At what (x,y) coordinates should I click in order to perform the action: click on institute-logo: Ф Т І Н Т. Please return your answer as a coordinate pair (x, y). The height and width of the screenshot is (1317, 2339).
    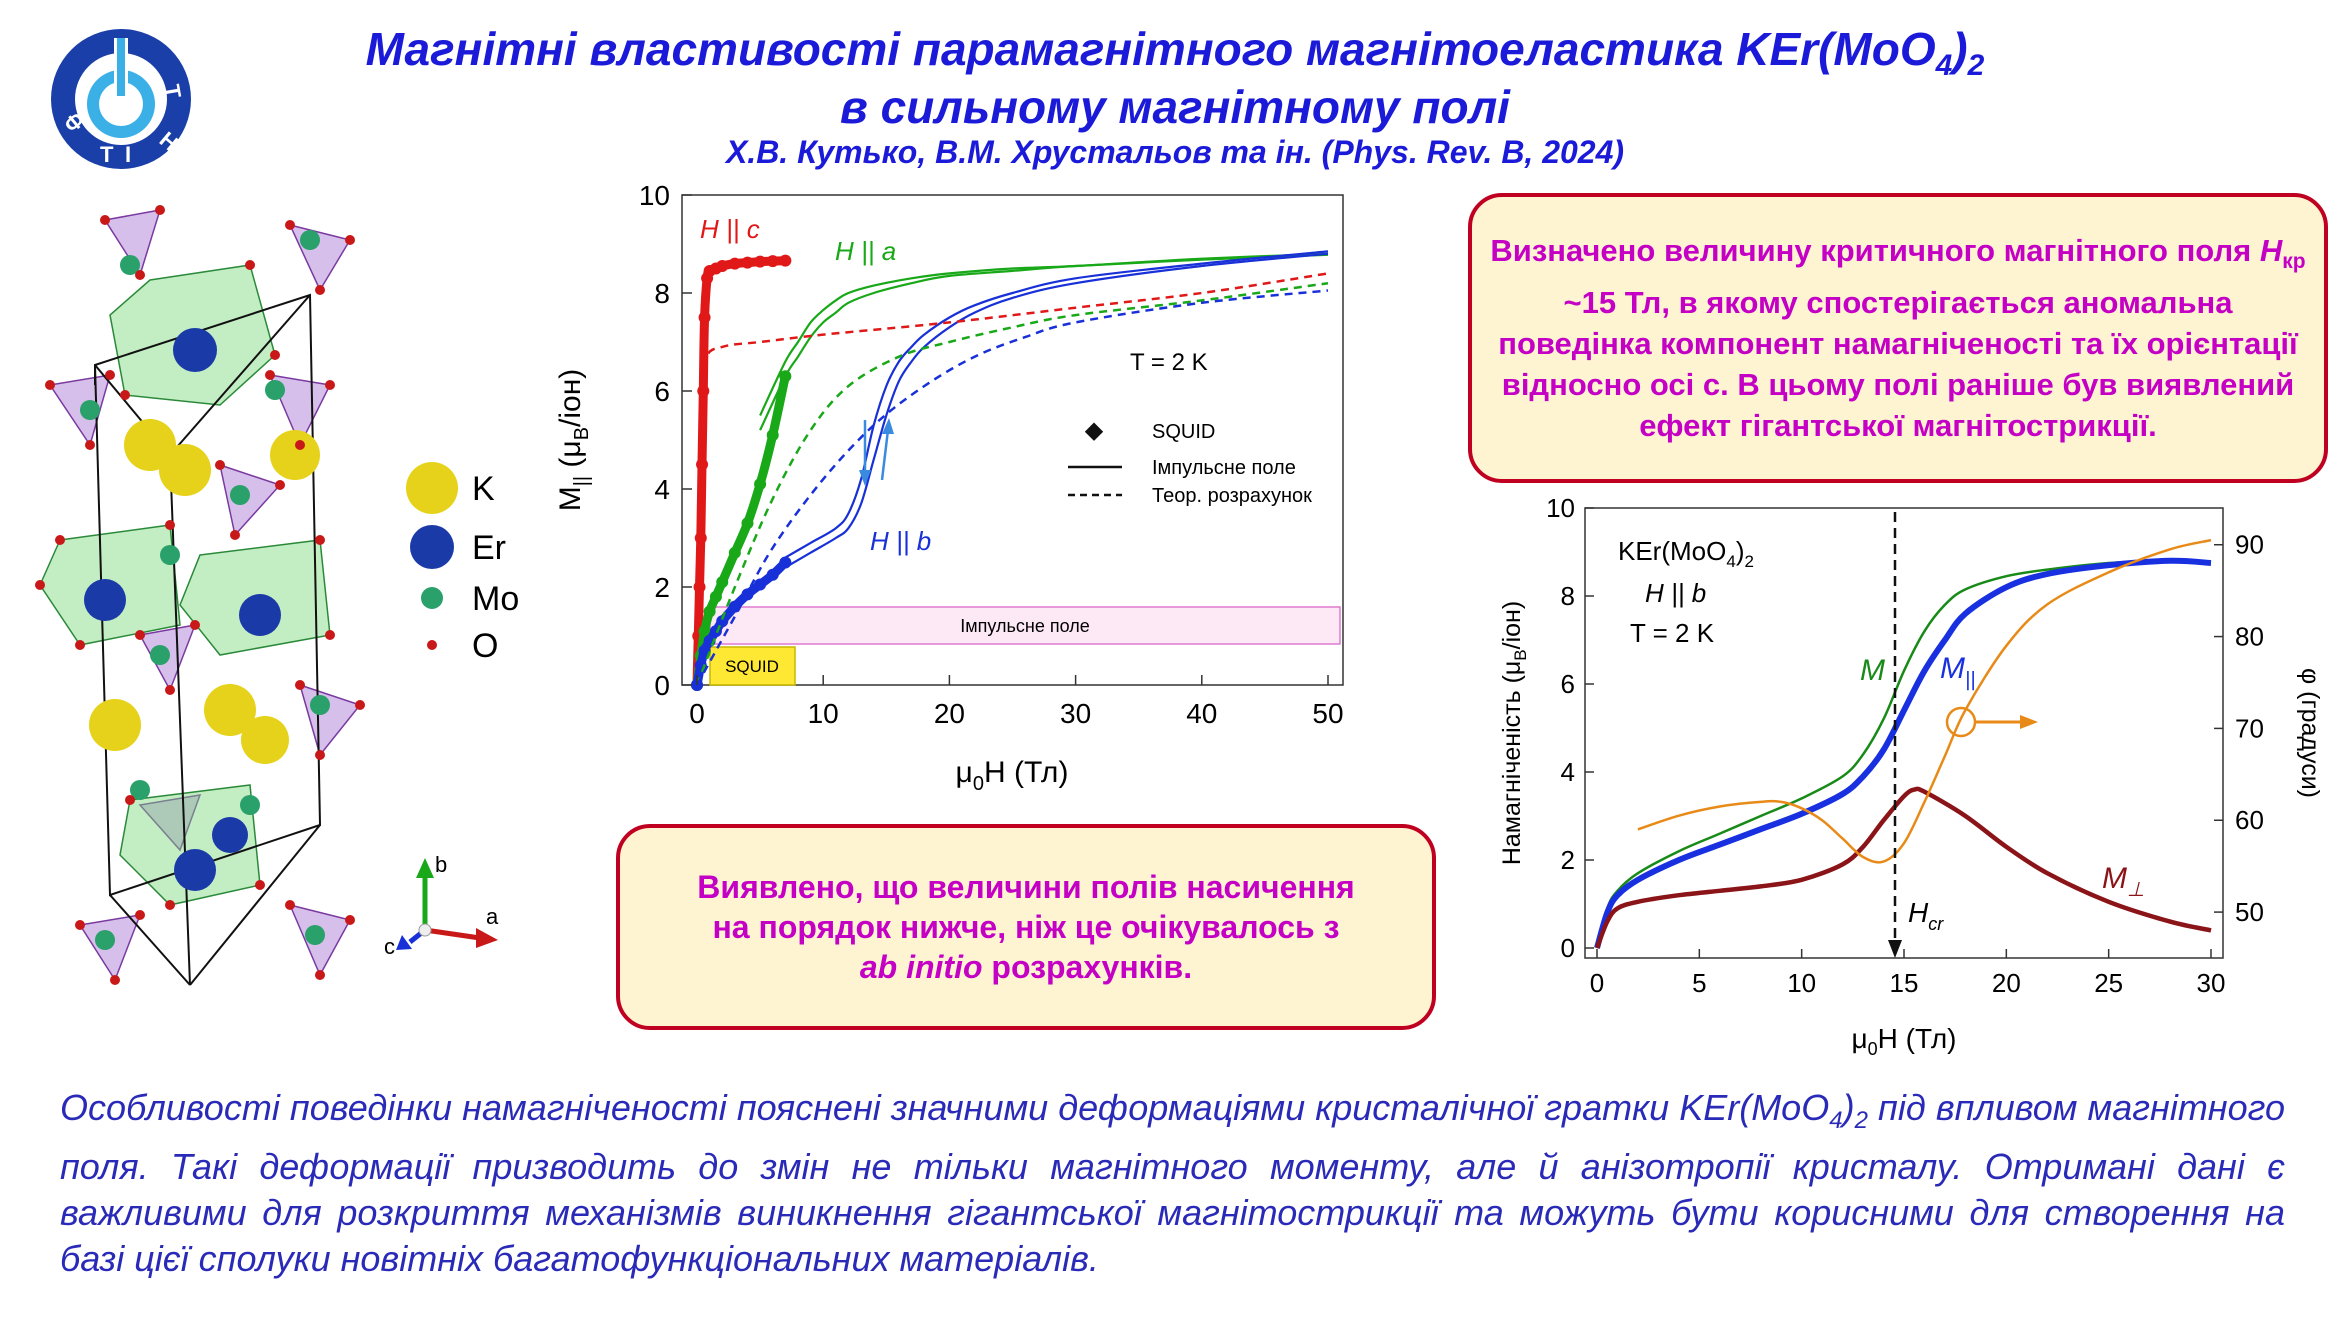
    Looking at the image, I should click on (121, 99).